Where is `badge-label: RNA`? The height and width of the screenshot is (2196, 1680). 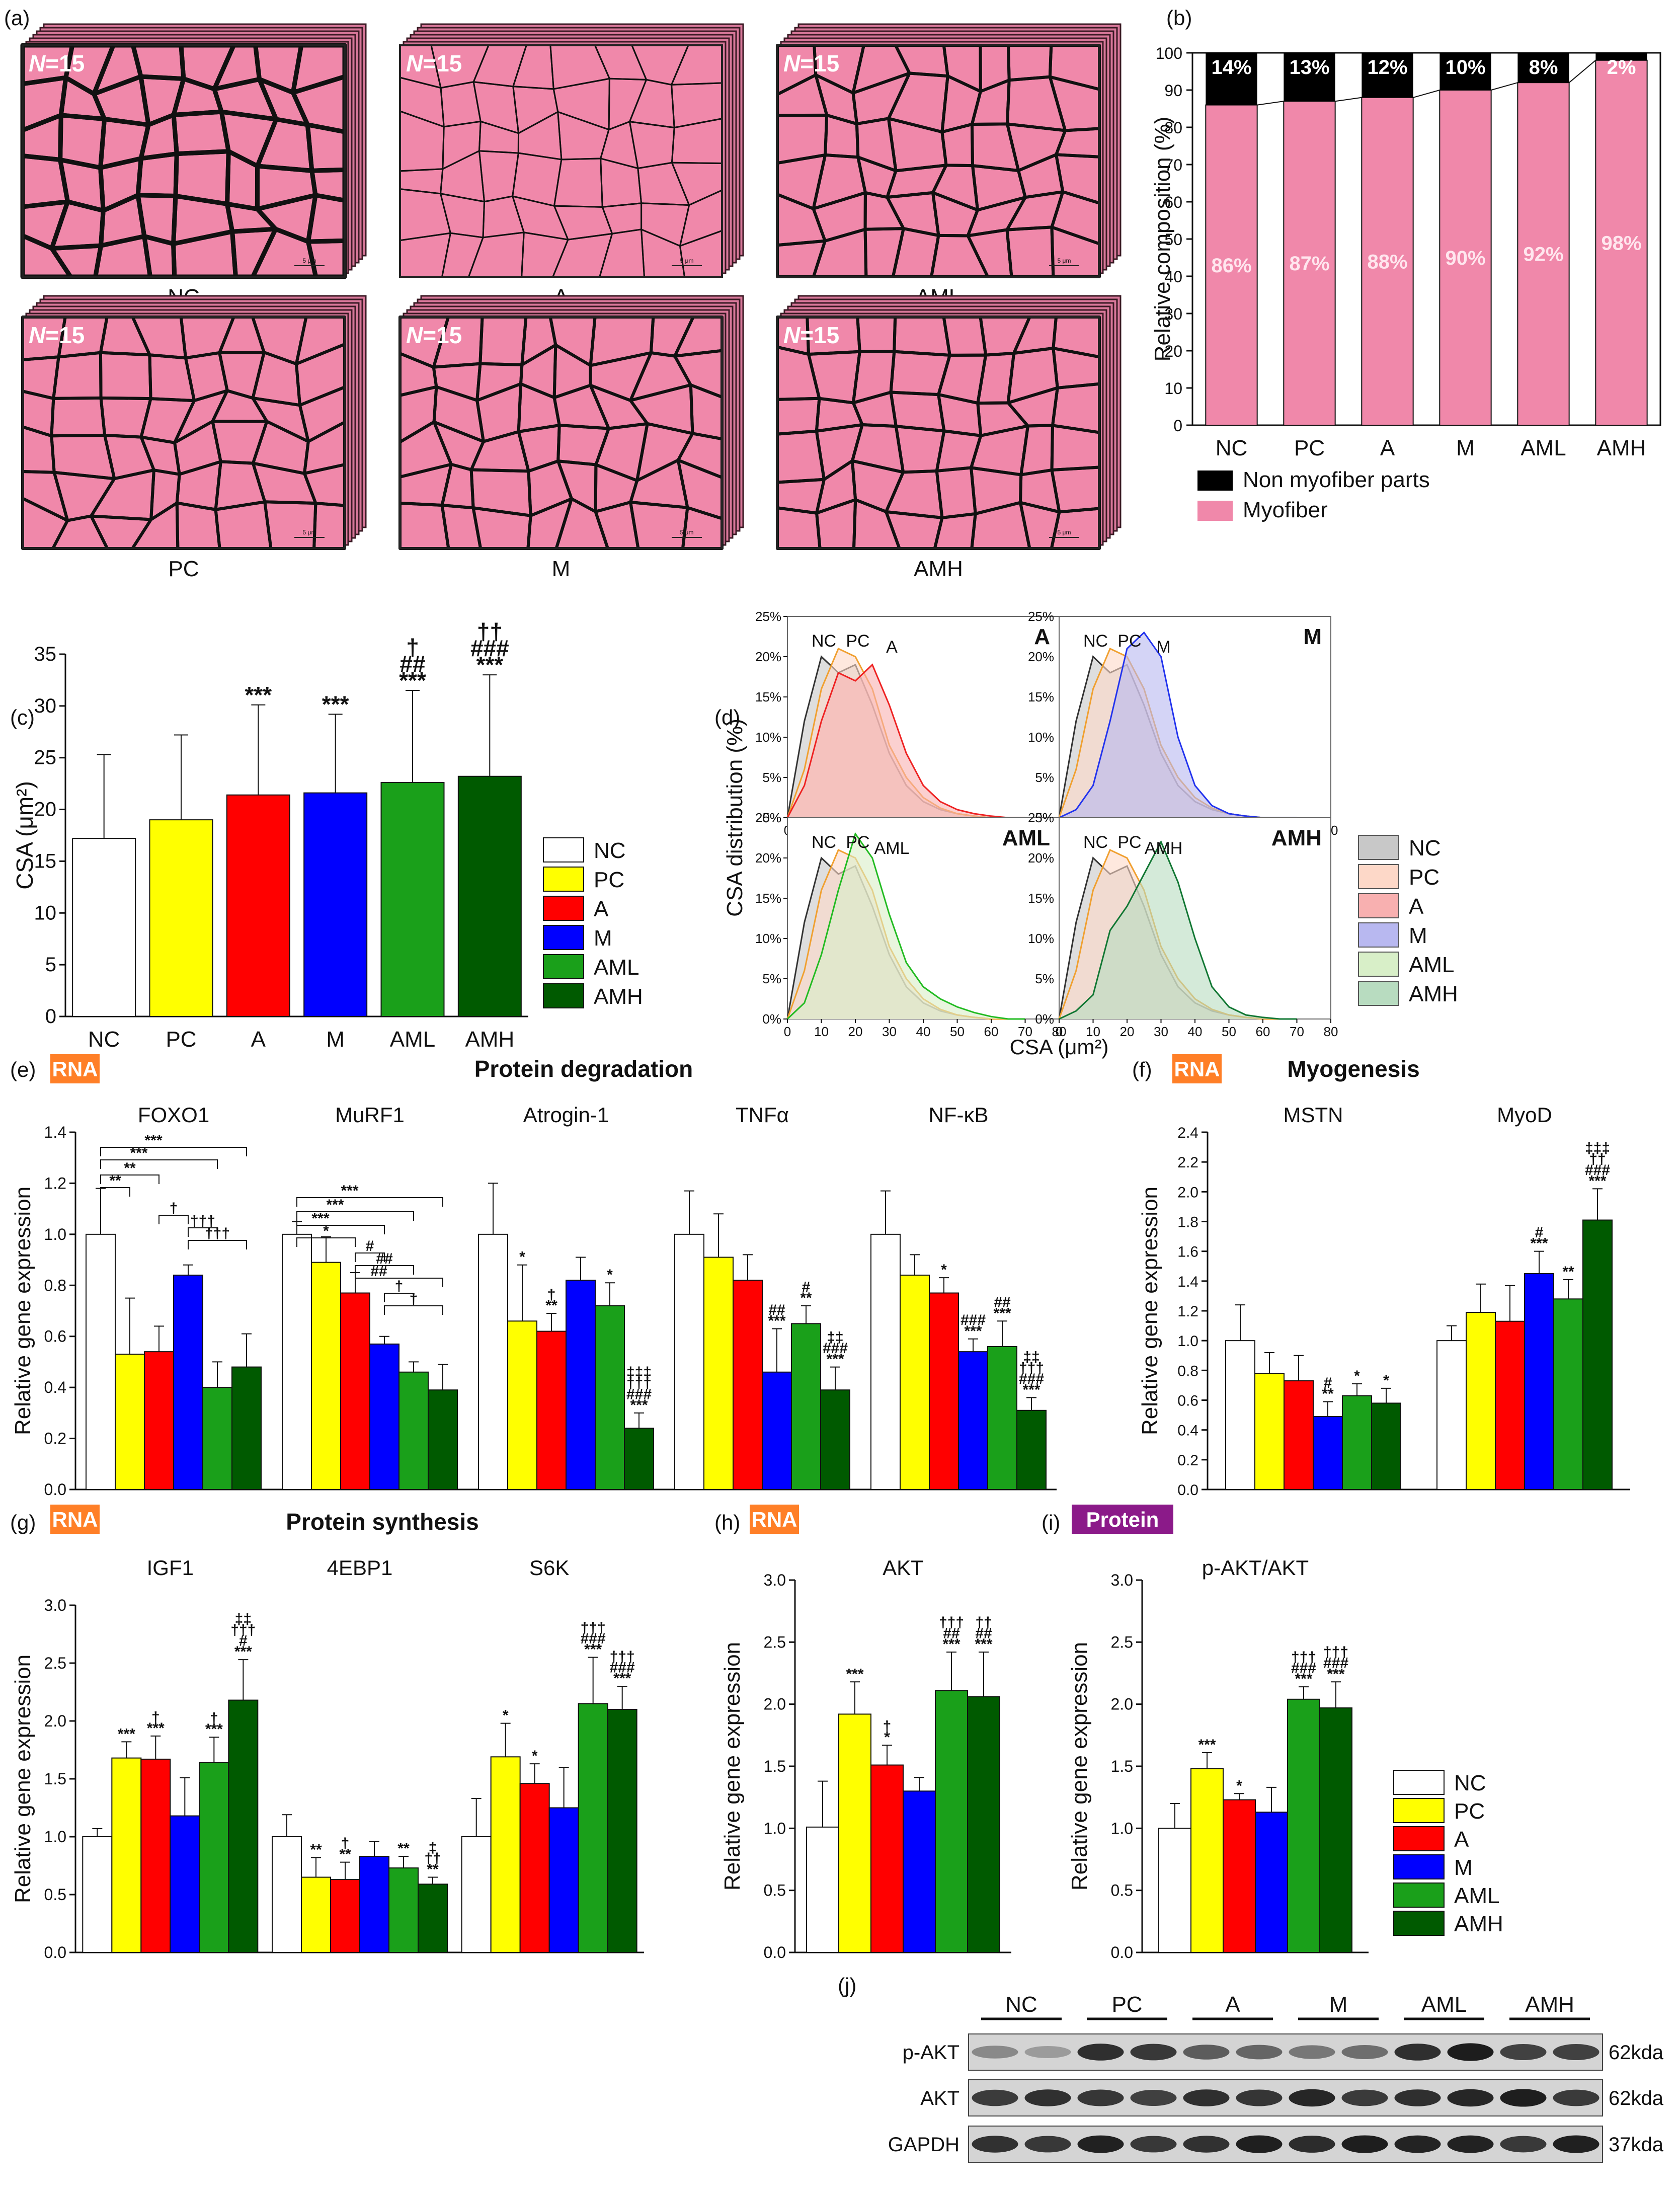
badge-label: RNA is located at coordinates (775, 1519).